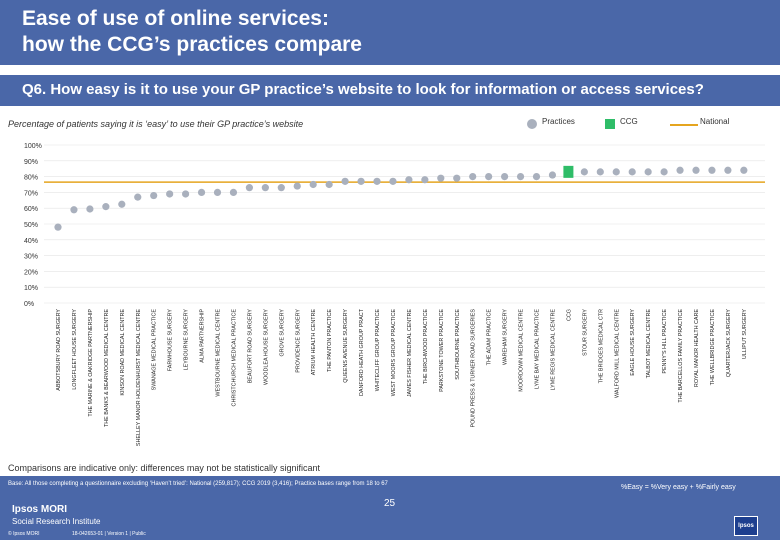 The image size is (780, 540). Describe the element at coordinates (298, 341) in the screenshot. I see `category-label: PROVIDENCE SURGERY` at that location.